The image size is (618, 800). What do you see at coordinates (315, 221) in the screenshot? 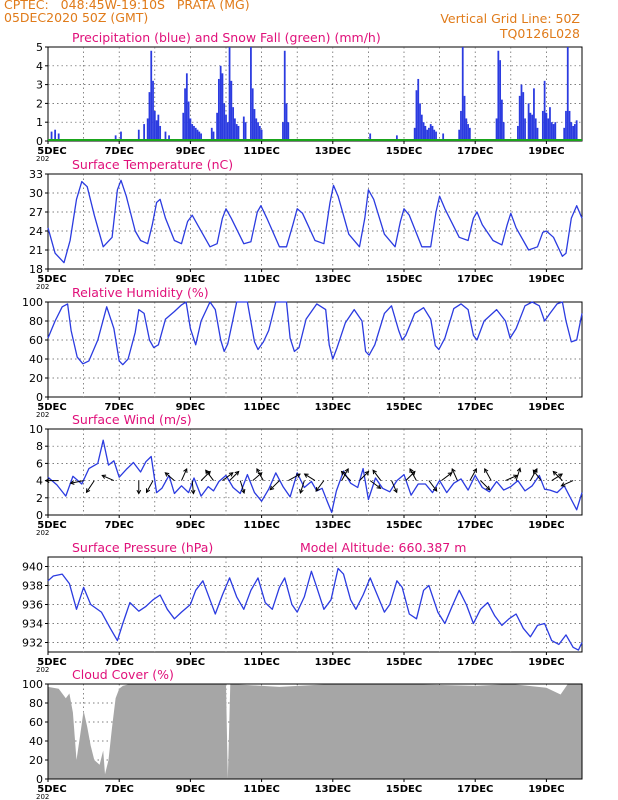
I see `temperature-line` at bounding box center [315, 221].